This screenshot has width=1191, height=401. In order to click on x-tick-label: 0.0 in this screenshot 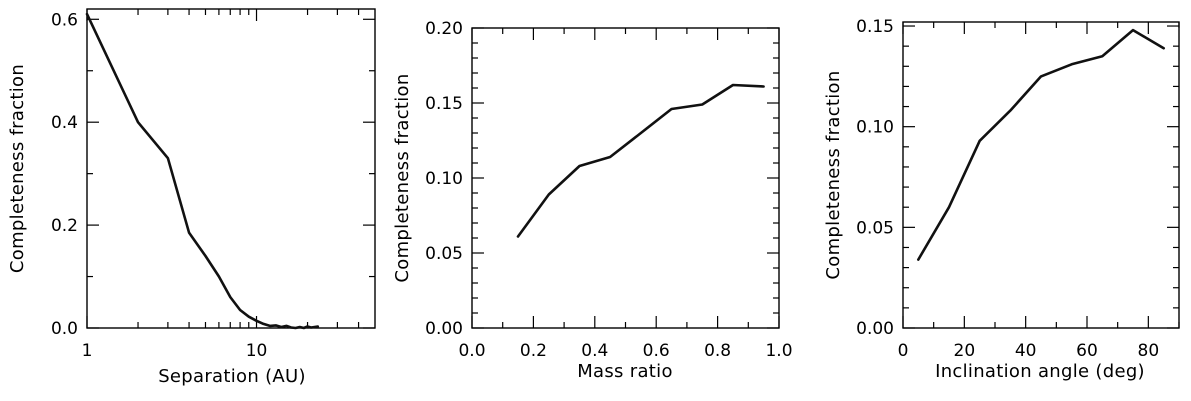, I will do `click(471, 351)`.